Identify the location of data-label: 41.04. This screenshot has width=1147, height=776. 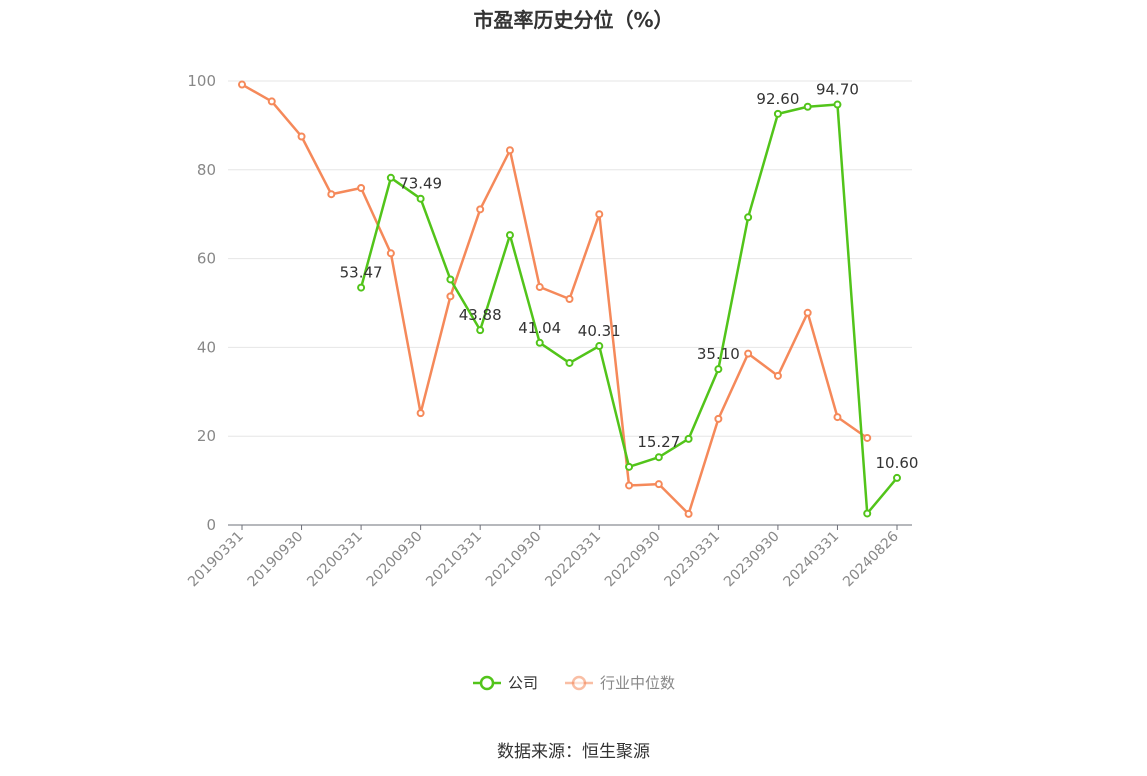
(539, 328).